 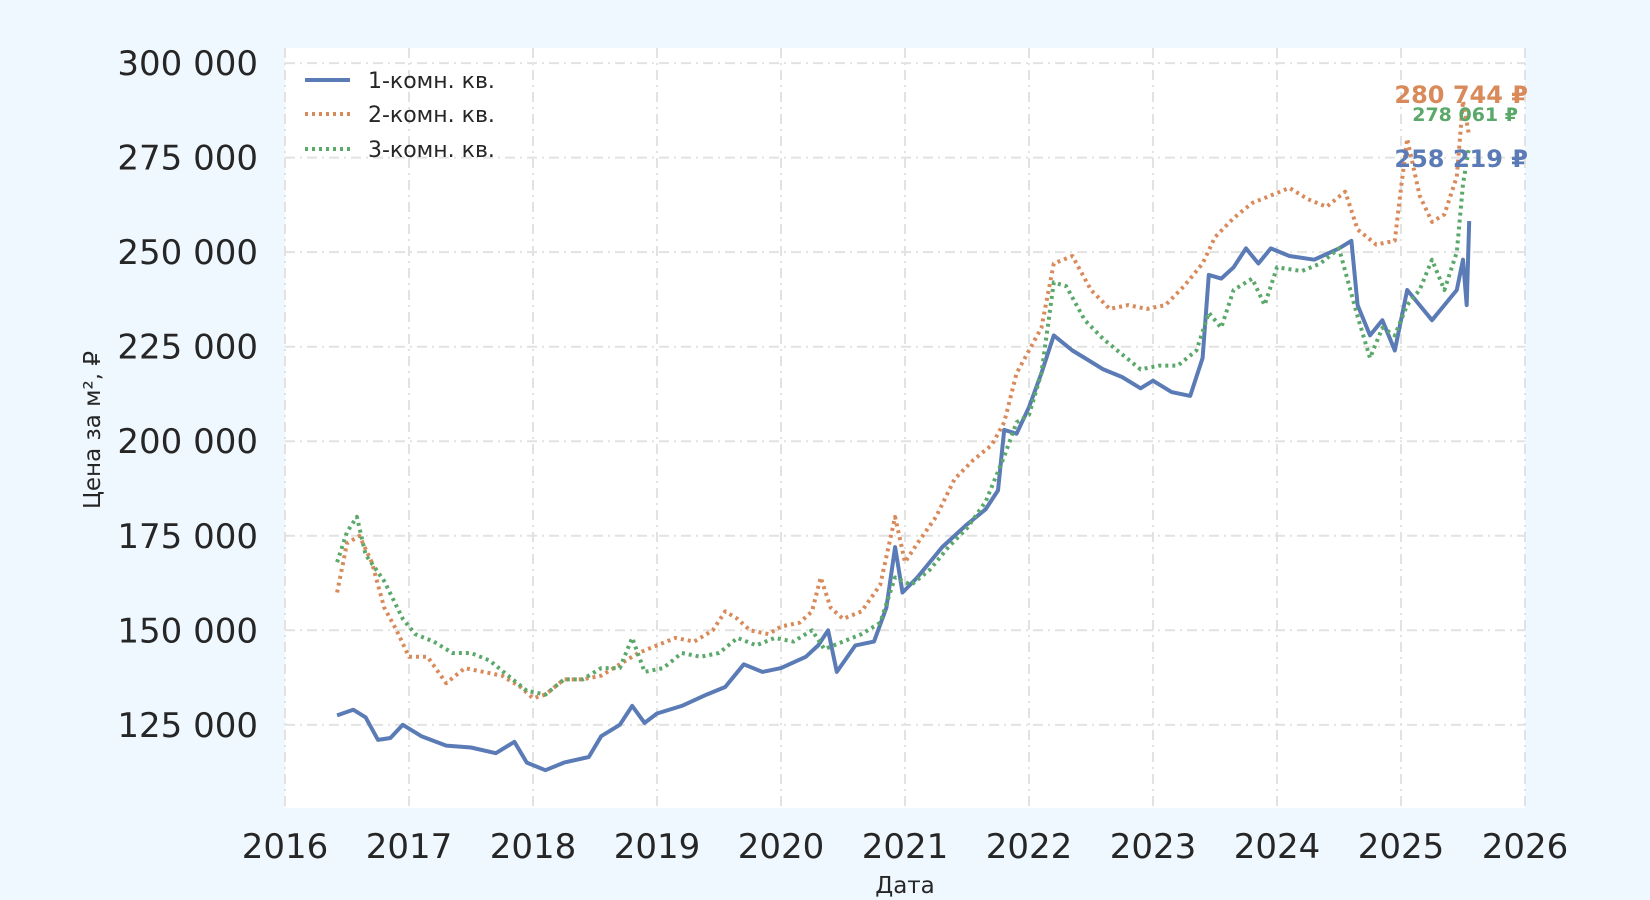 What do you see at coordinates (431, 81) in the screenshot?
I see `legend-label-1: 1-комн. кв.` at bounding box center [431, 81].